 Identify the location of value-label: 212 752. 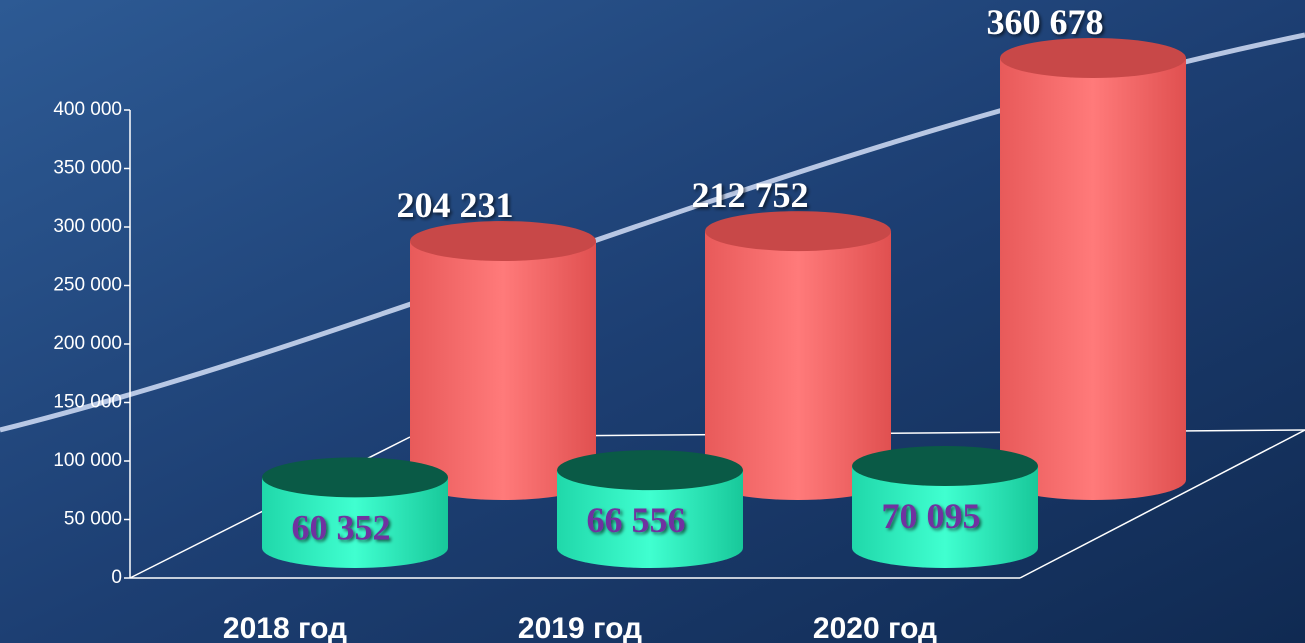
(750, 195).